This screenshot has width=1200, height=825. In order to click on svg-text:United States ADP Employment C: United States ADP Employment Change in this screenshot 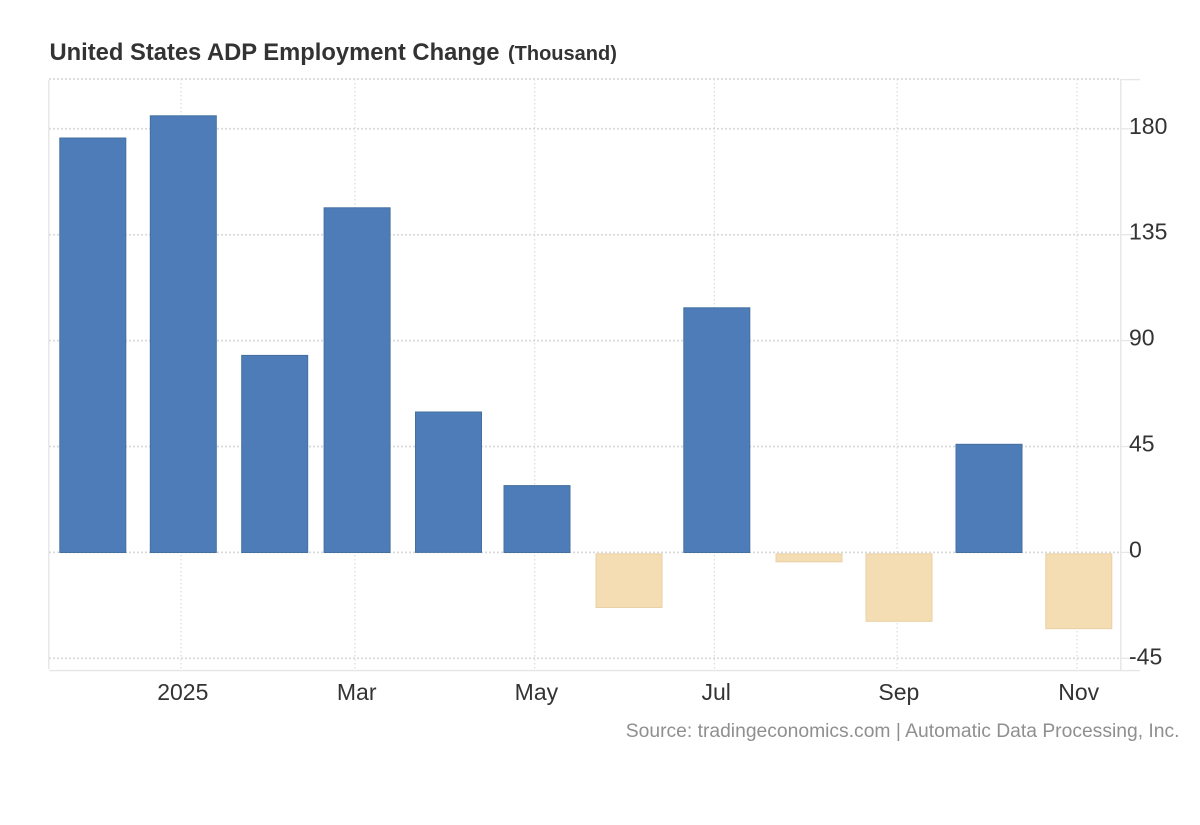, I will do `click(275, 52)`.